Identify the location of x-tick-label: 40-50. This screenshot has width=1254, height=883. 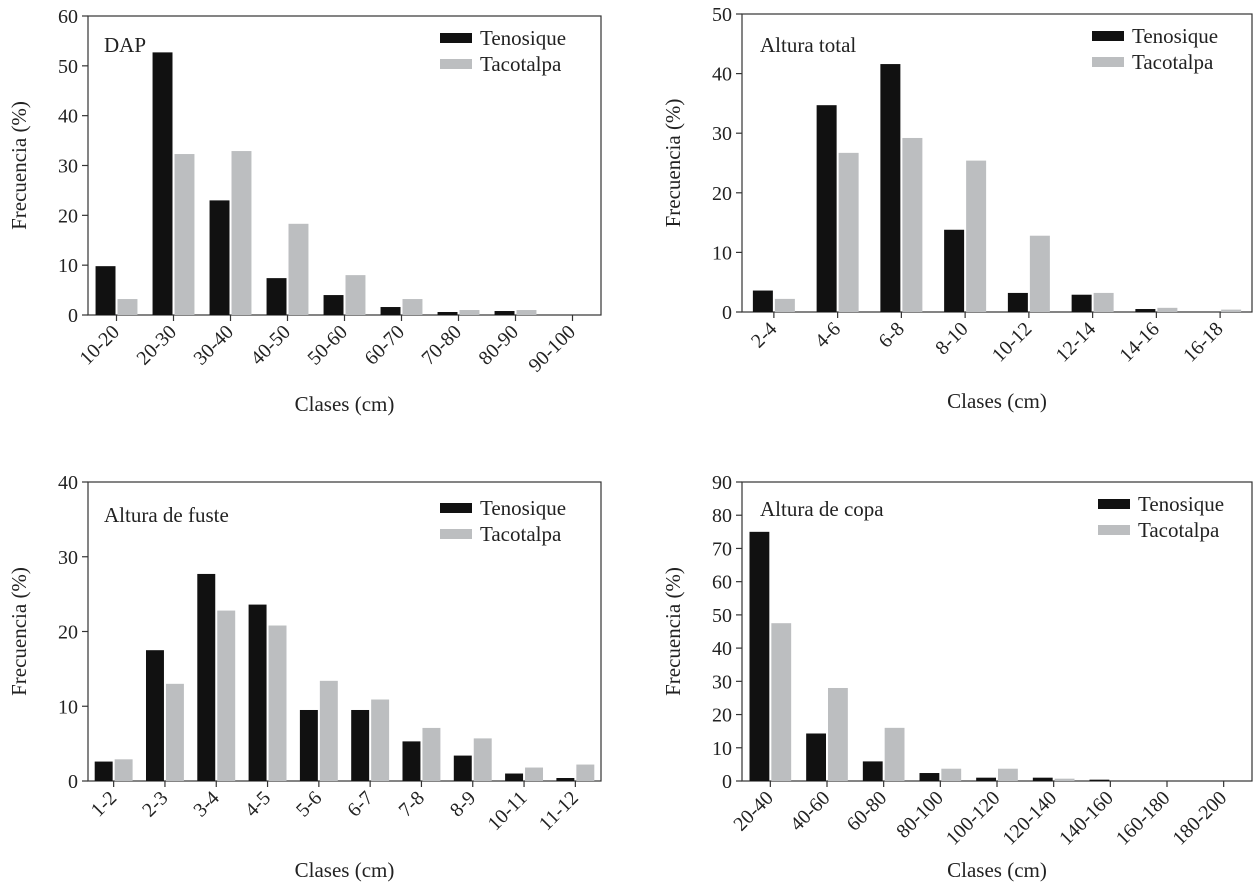
(270, 345).